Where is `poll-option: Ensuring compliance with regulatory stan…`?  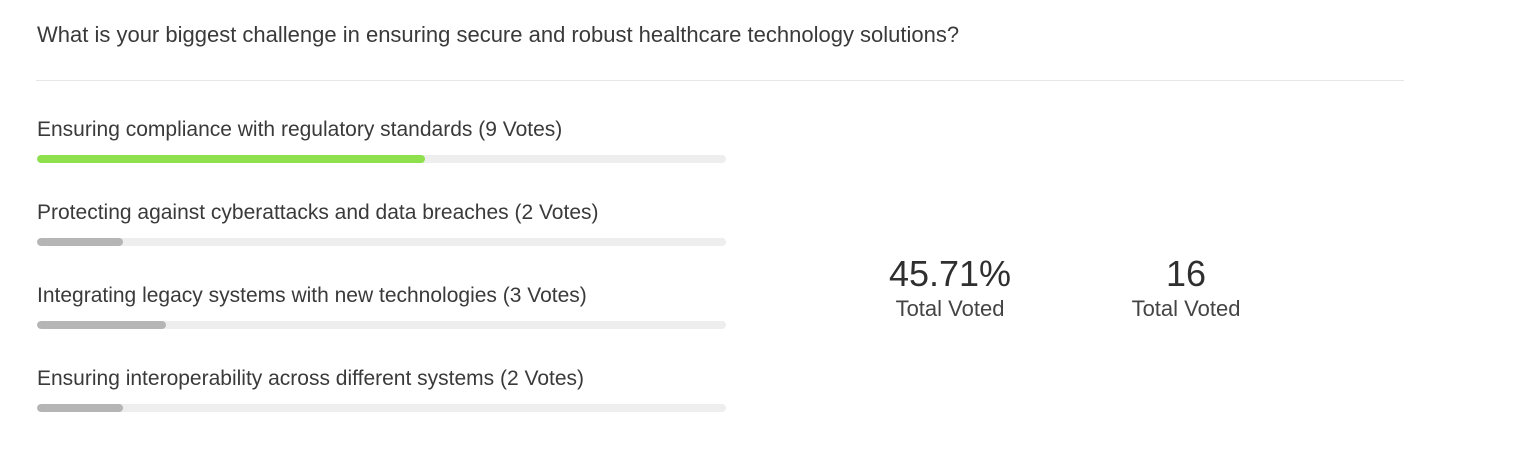
poll-option: Ensuring compliance with regulatory stan… is located at coordinates (382, 139).